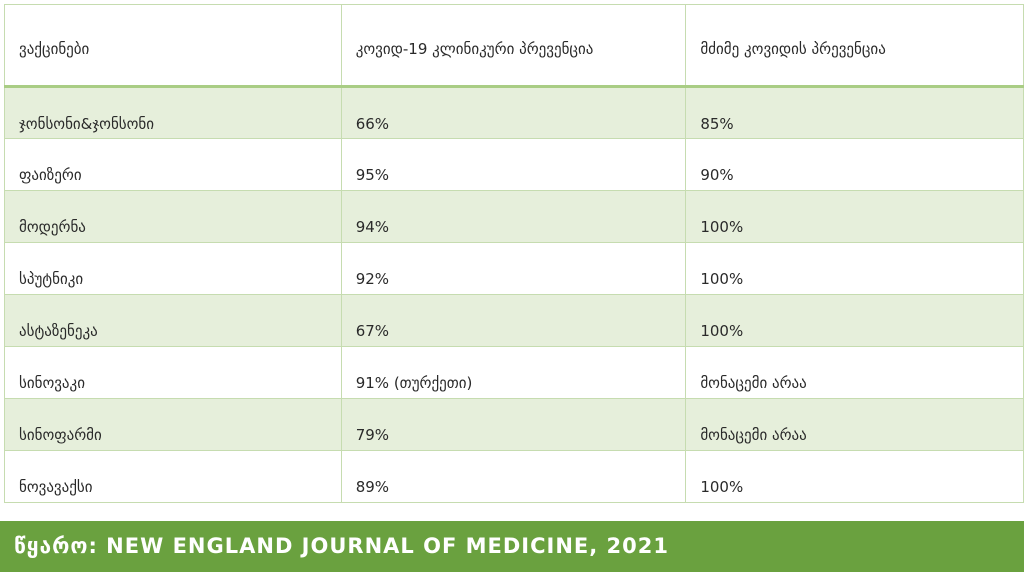 This screenshot has height=572, width=1024. I want to click on table-row: ნოვავაქსი 89% 100%, so click(514, 476).